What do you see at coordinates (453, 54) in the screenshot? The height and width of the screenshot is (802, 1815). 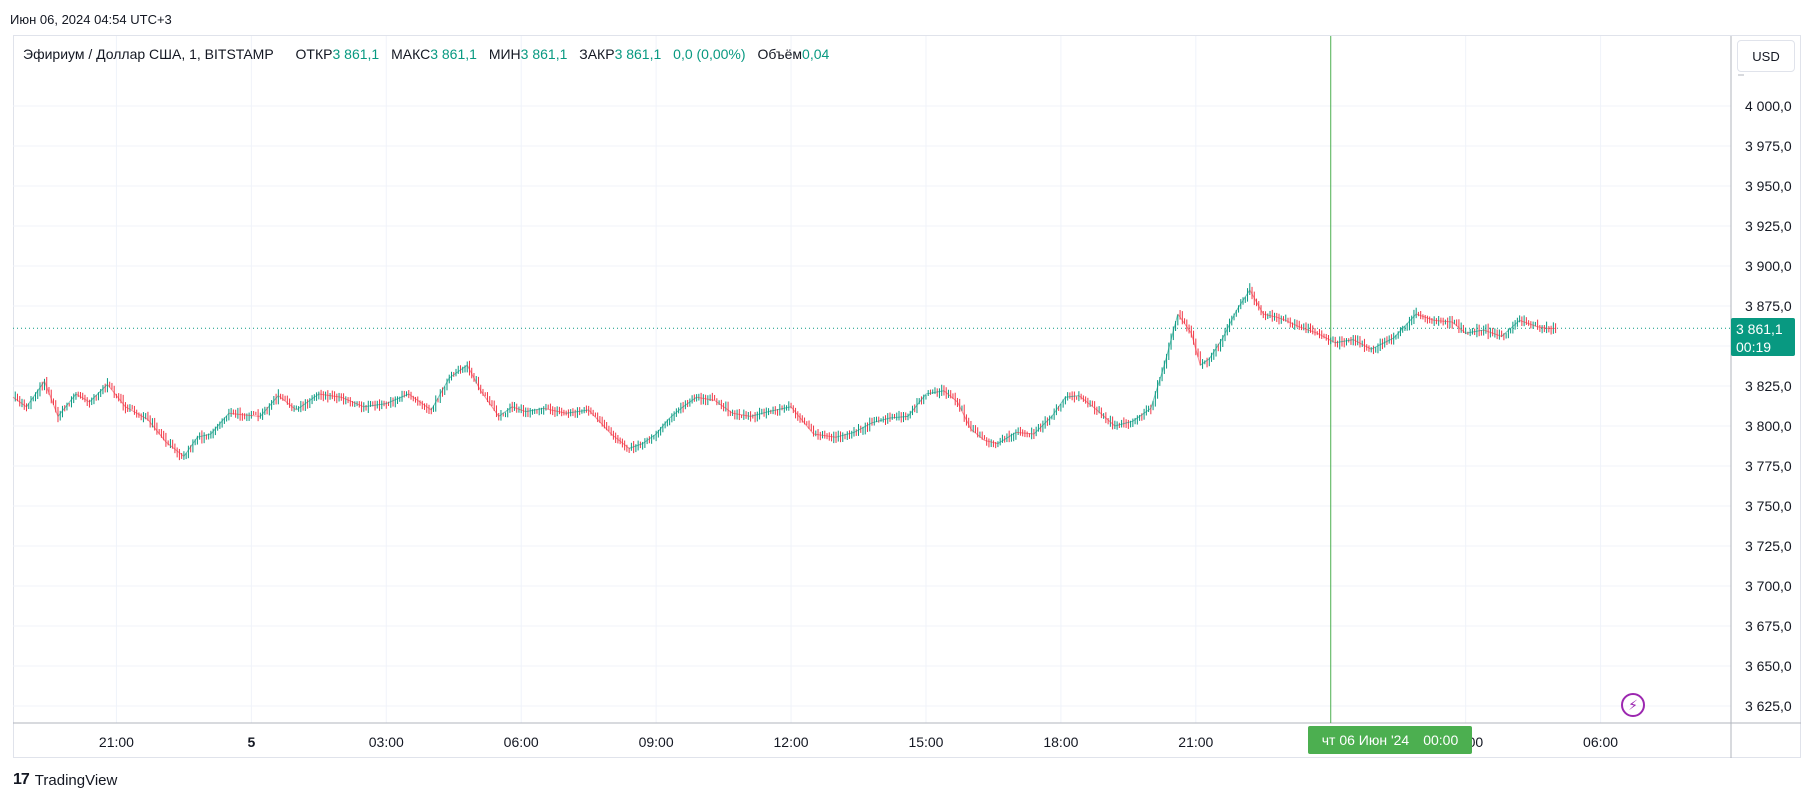 I see `high-value: 3 861,1` at bounding box center [453, 54].